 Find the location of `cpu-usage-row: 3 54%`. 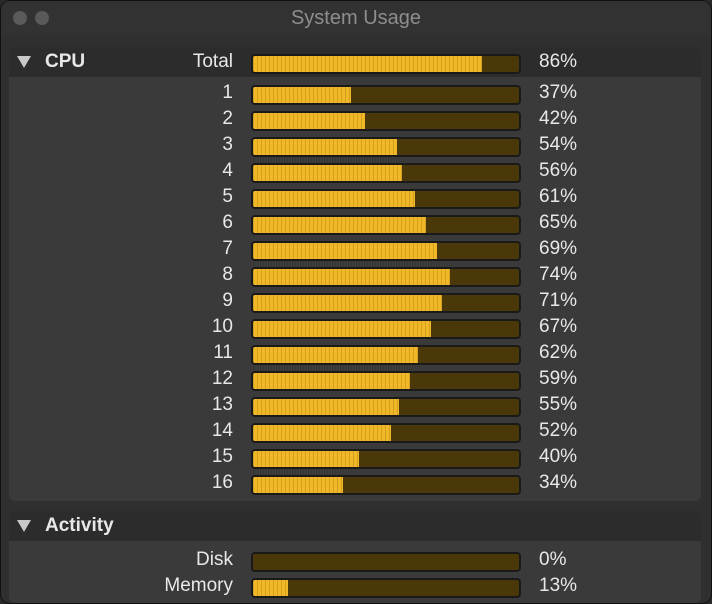

cpu-usage-row: 3 54% is located at coordinates (355, 146).